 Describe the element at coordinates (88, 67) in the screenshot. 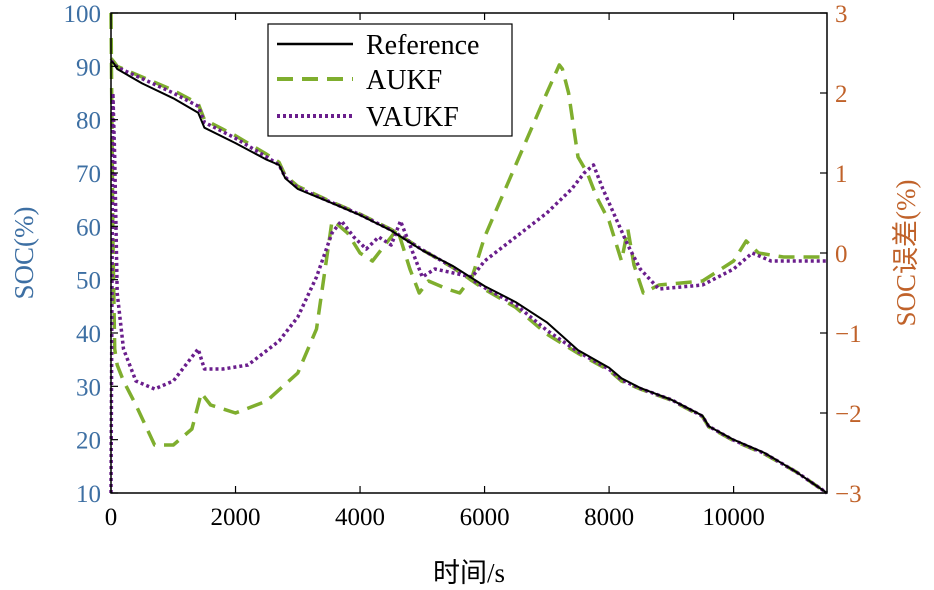

I see `y-left-tick-label: 90` at that location.